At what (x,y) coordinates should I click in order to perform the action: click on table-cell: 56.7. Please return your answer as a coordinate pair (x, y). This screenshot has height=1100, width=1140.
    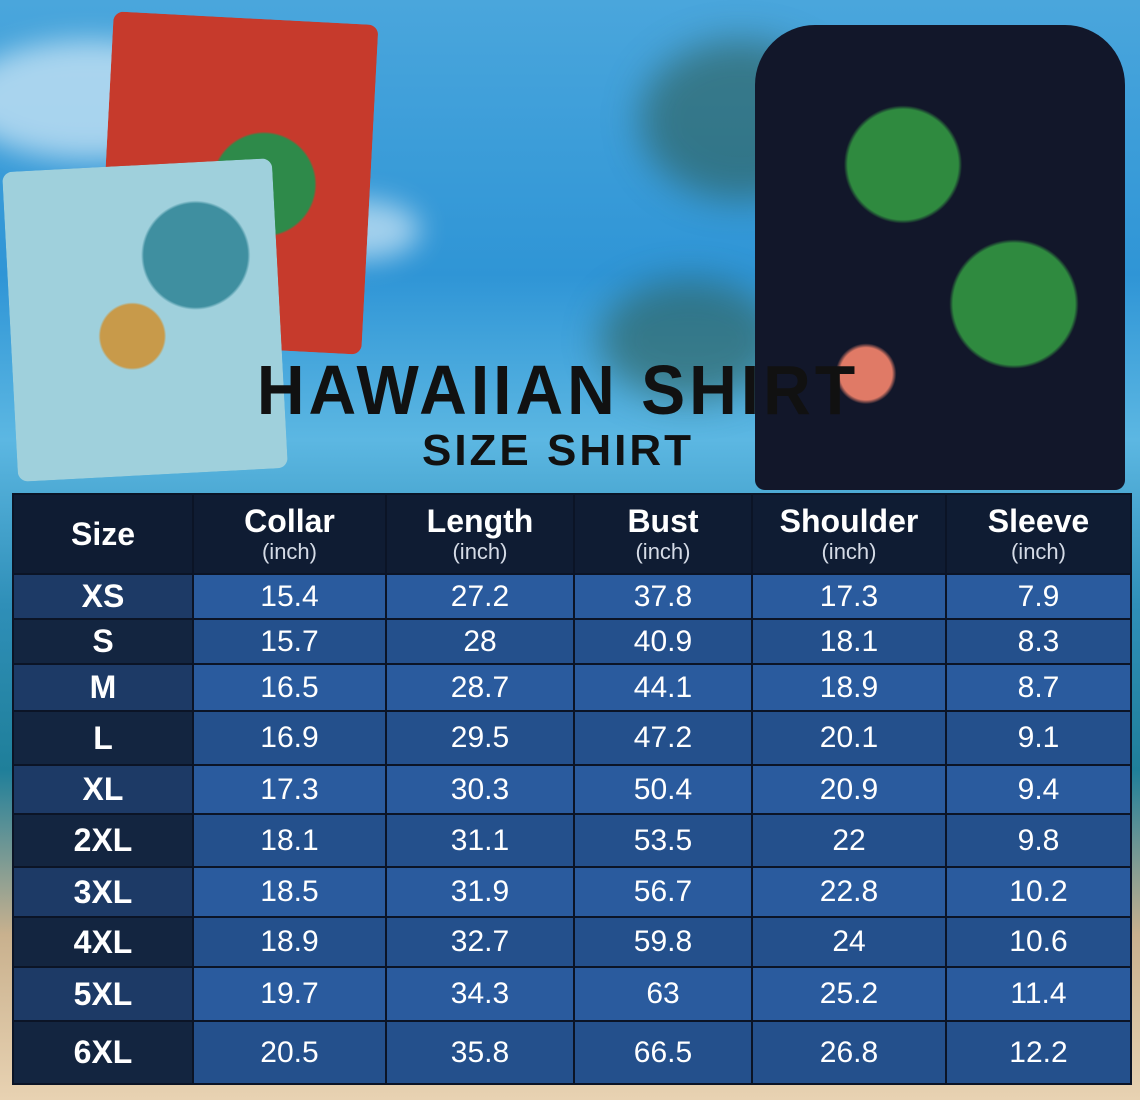
    Looking at the image, I should click on (663, 892).